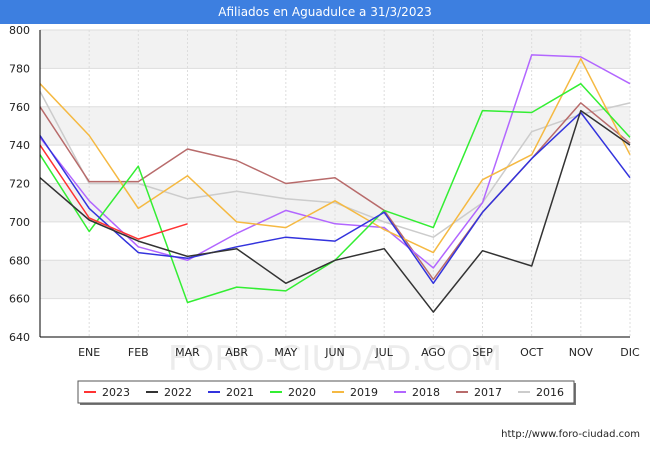  I want to click on legend: 2023 2022 2021 2020 2019 2018 2017 2016, so click(326, 392).